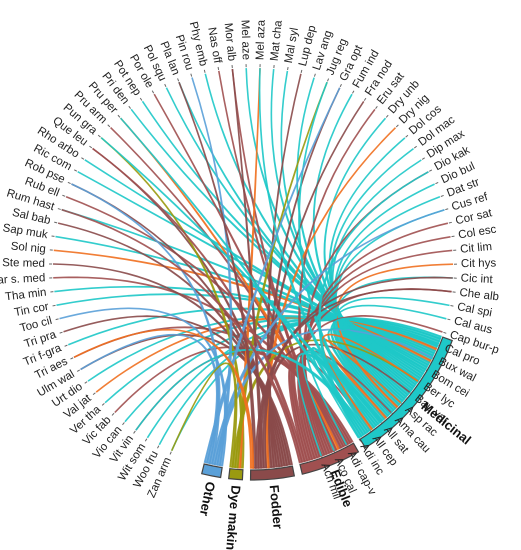 The image size is (521, 550). Describe the element at coordinates (103, 404) in the screenshot. I see `species-tick-ver-tha` at that location.